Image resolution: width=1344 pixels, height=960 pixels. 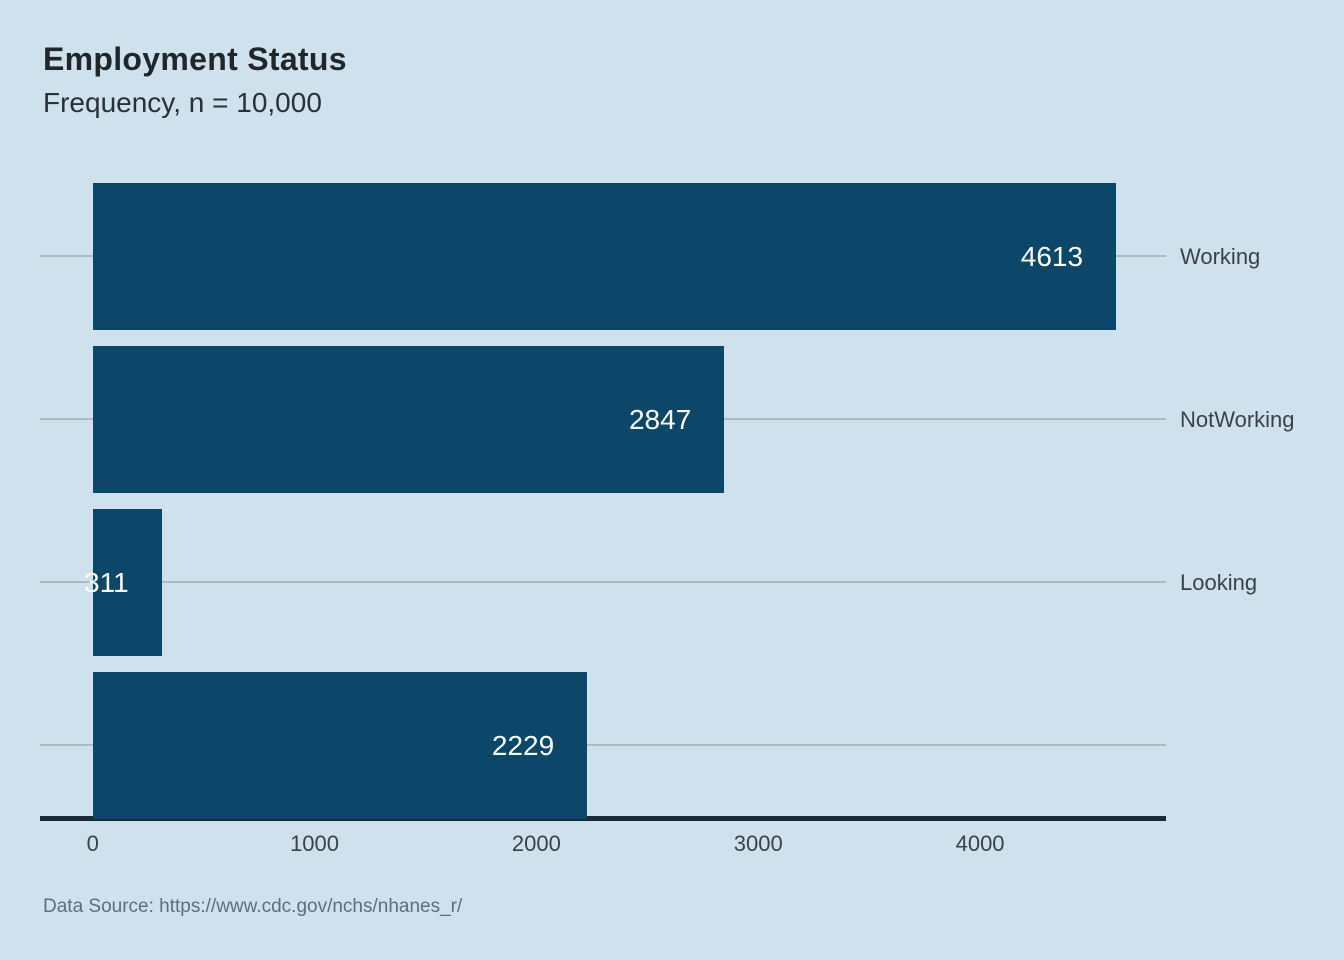 What do you see at coordinates (980, 843) in the screenshot?
I see `x-tick-label: 4000` at bounding box center [980, 843].